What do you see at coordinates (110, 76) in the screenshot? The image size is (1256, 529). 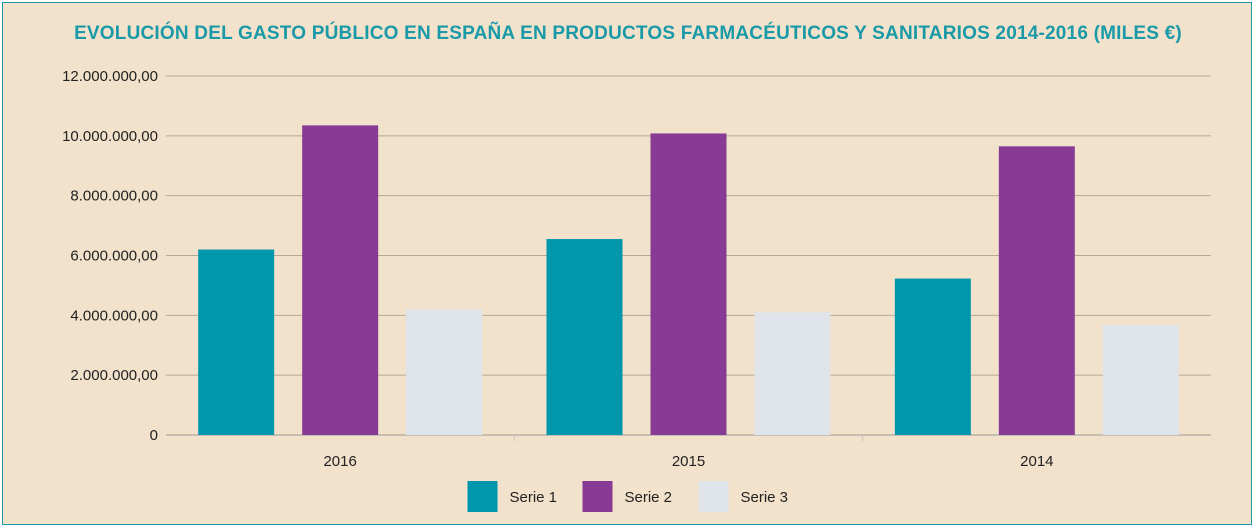 I see `y-tick-label: 12.000.000,00` at bounding box center [110, 76].